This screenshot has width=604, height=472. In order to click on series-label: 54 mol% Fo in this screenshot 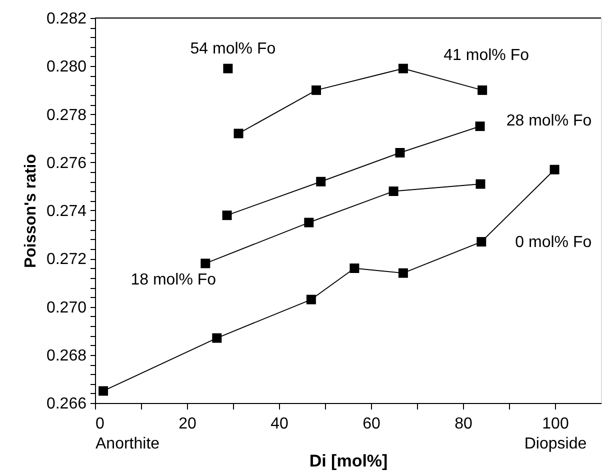, I will do `click(233, 49)`.